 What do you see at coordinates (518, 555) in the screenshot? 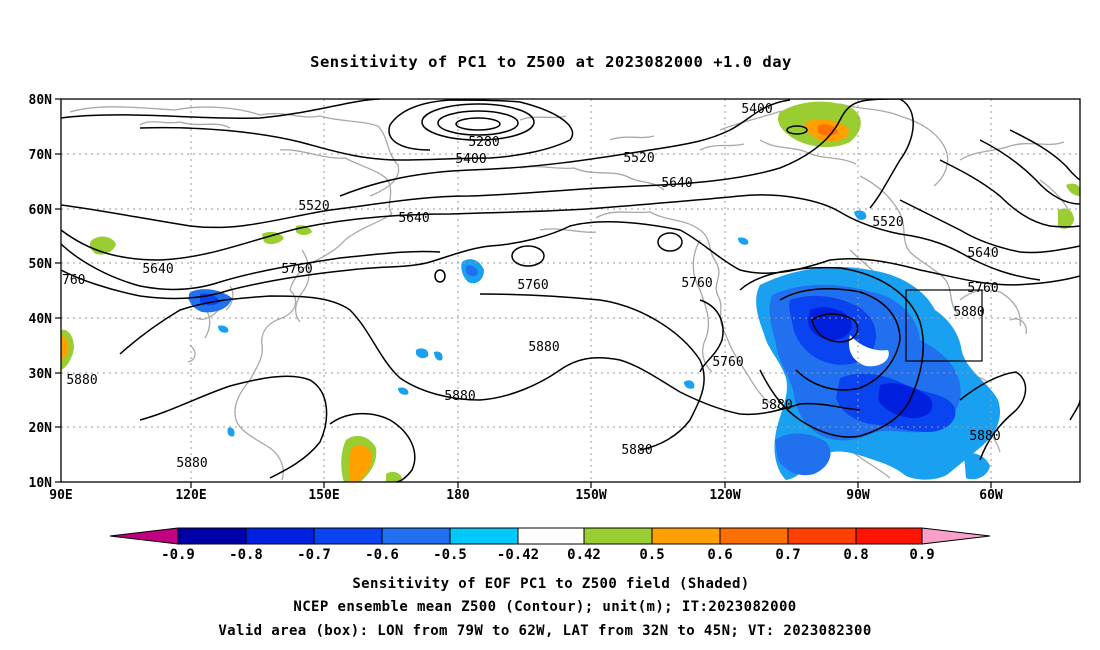
I see `colorbar-tick-label: -0.42` at bounding box center [518, 555].